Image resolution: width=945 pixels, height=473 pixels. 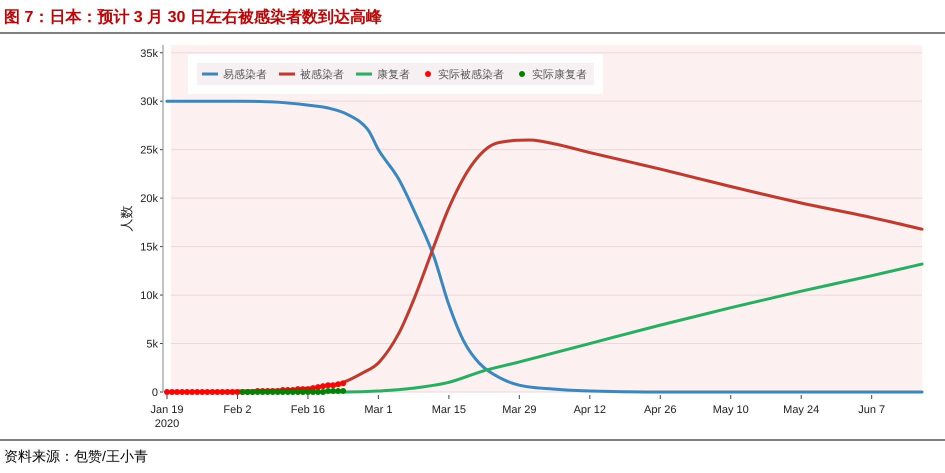 What do you see at coordinates (393, 74) in the screenshot?
I see `legend-label: 康复者` at bounding box center [393, 74].